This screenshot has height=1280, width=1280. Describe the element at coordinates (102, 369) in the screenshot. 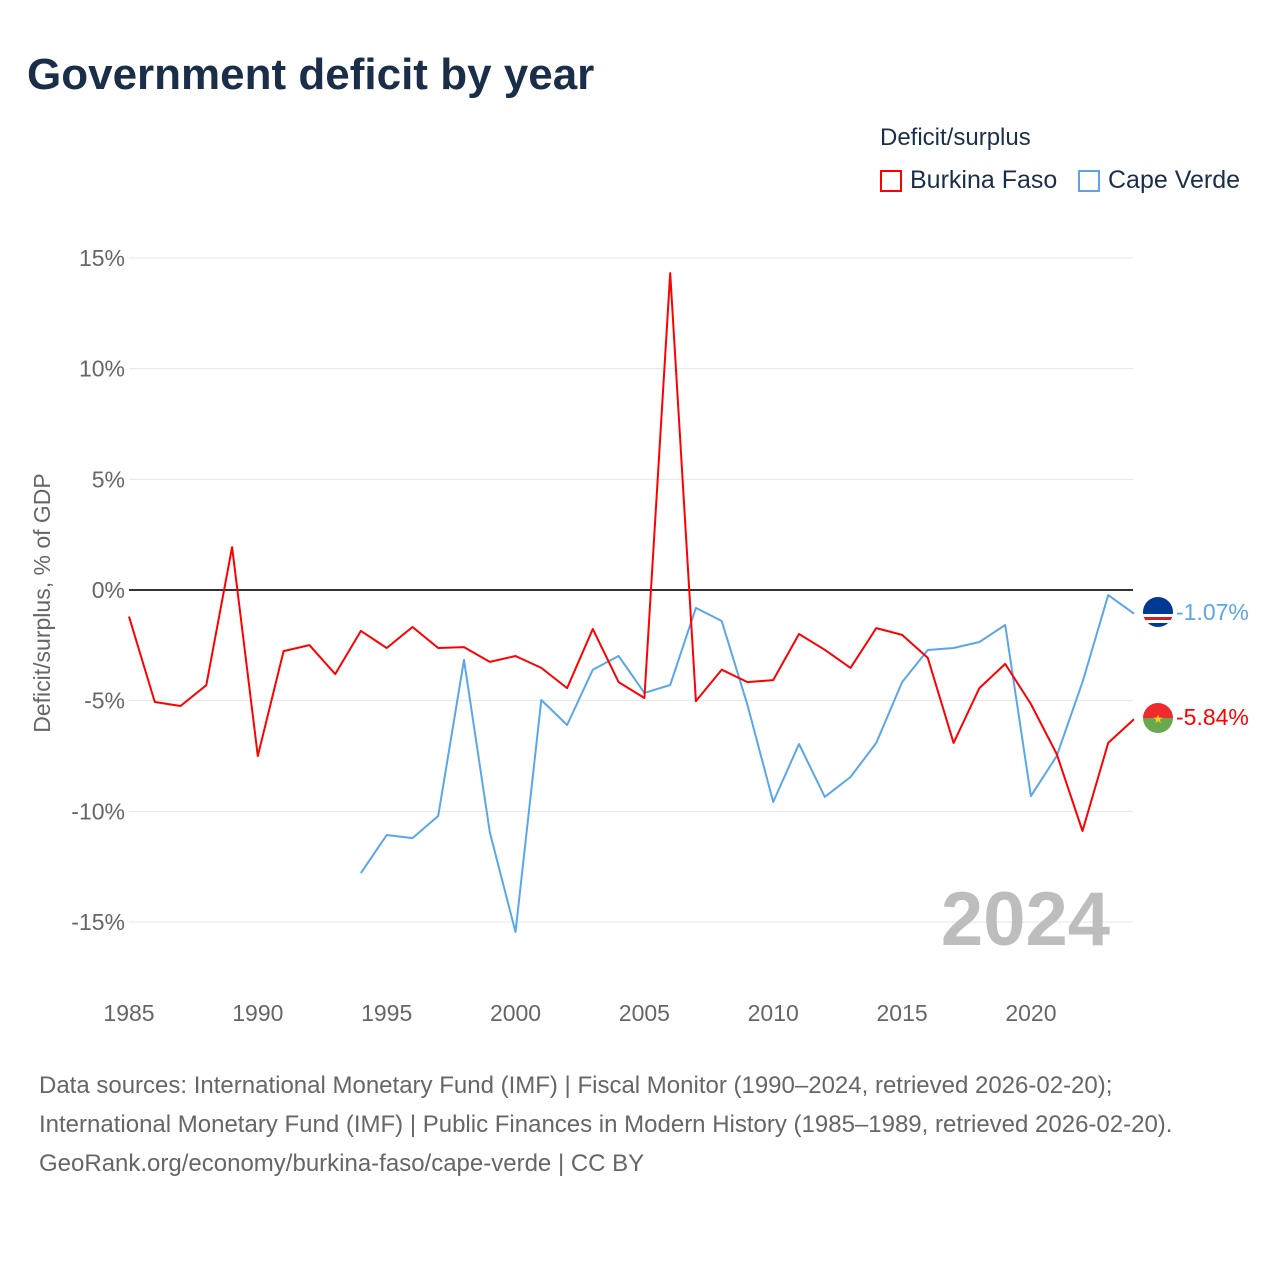

I see `y-tick-label: 10%` at that location.